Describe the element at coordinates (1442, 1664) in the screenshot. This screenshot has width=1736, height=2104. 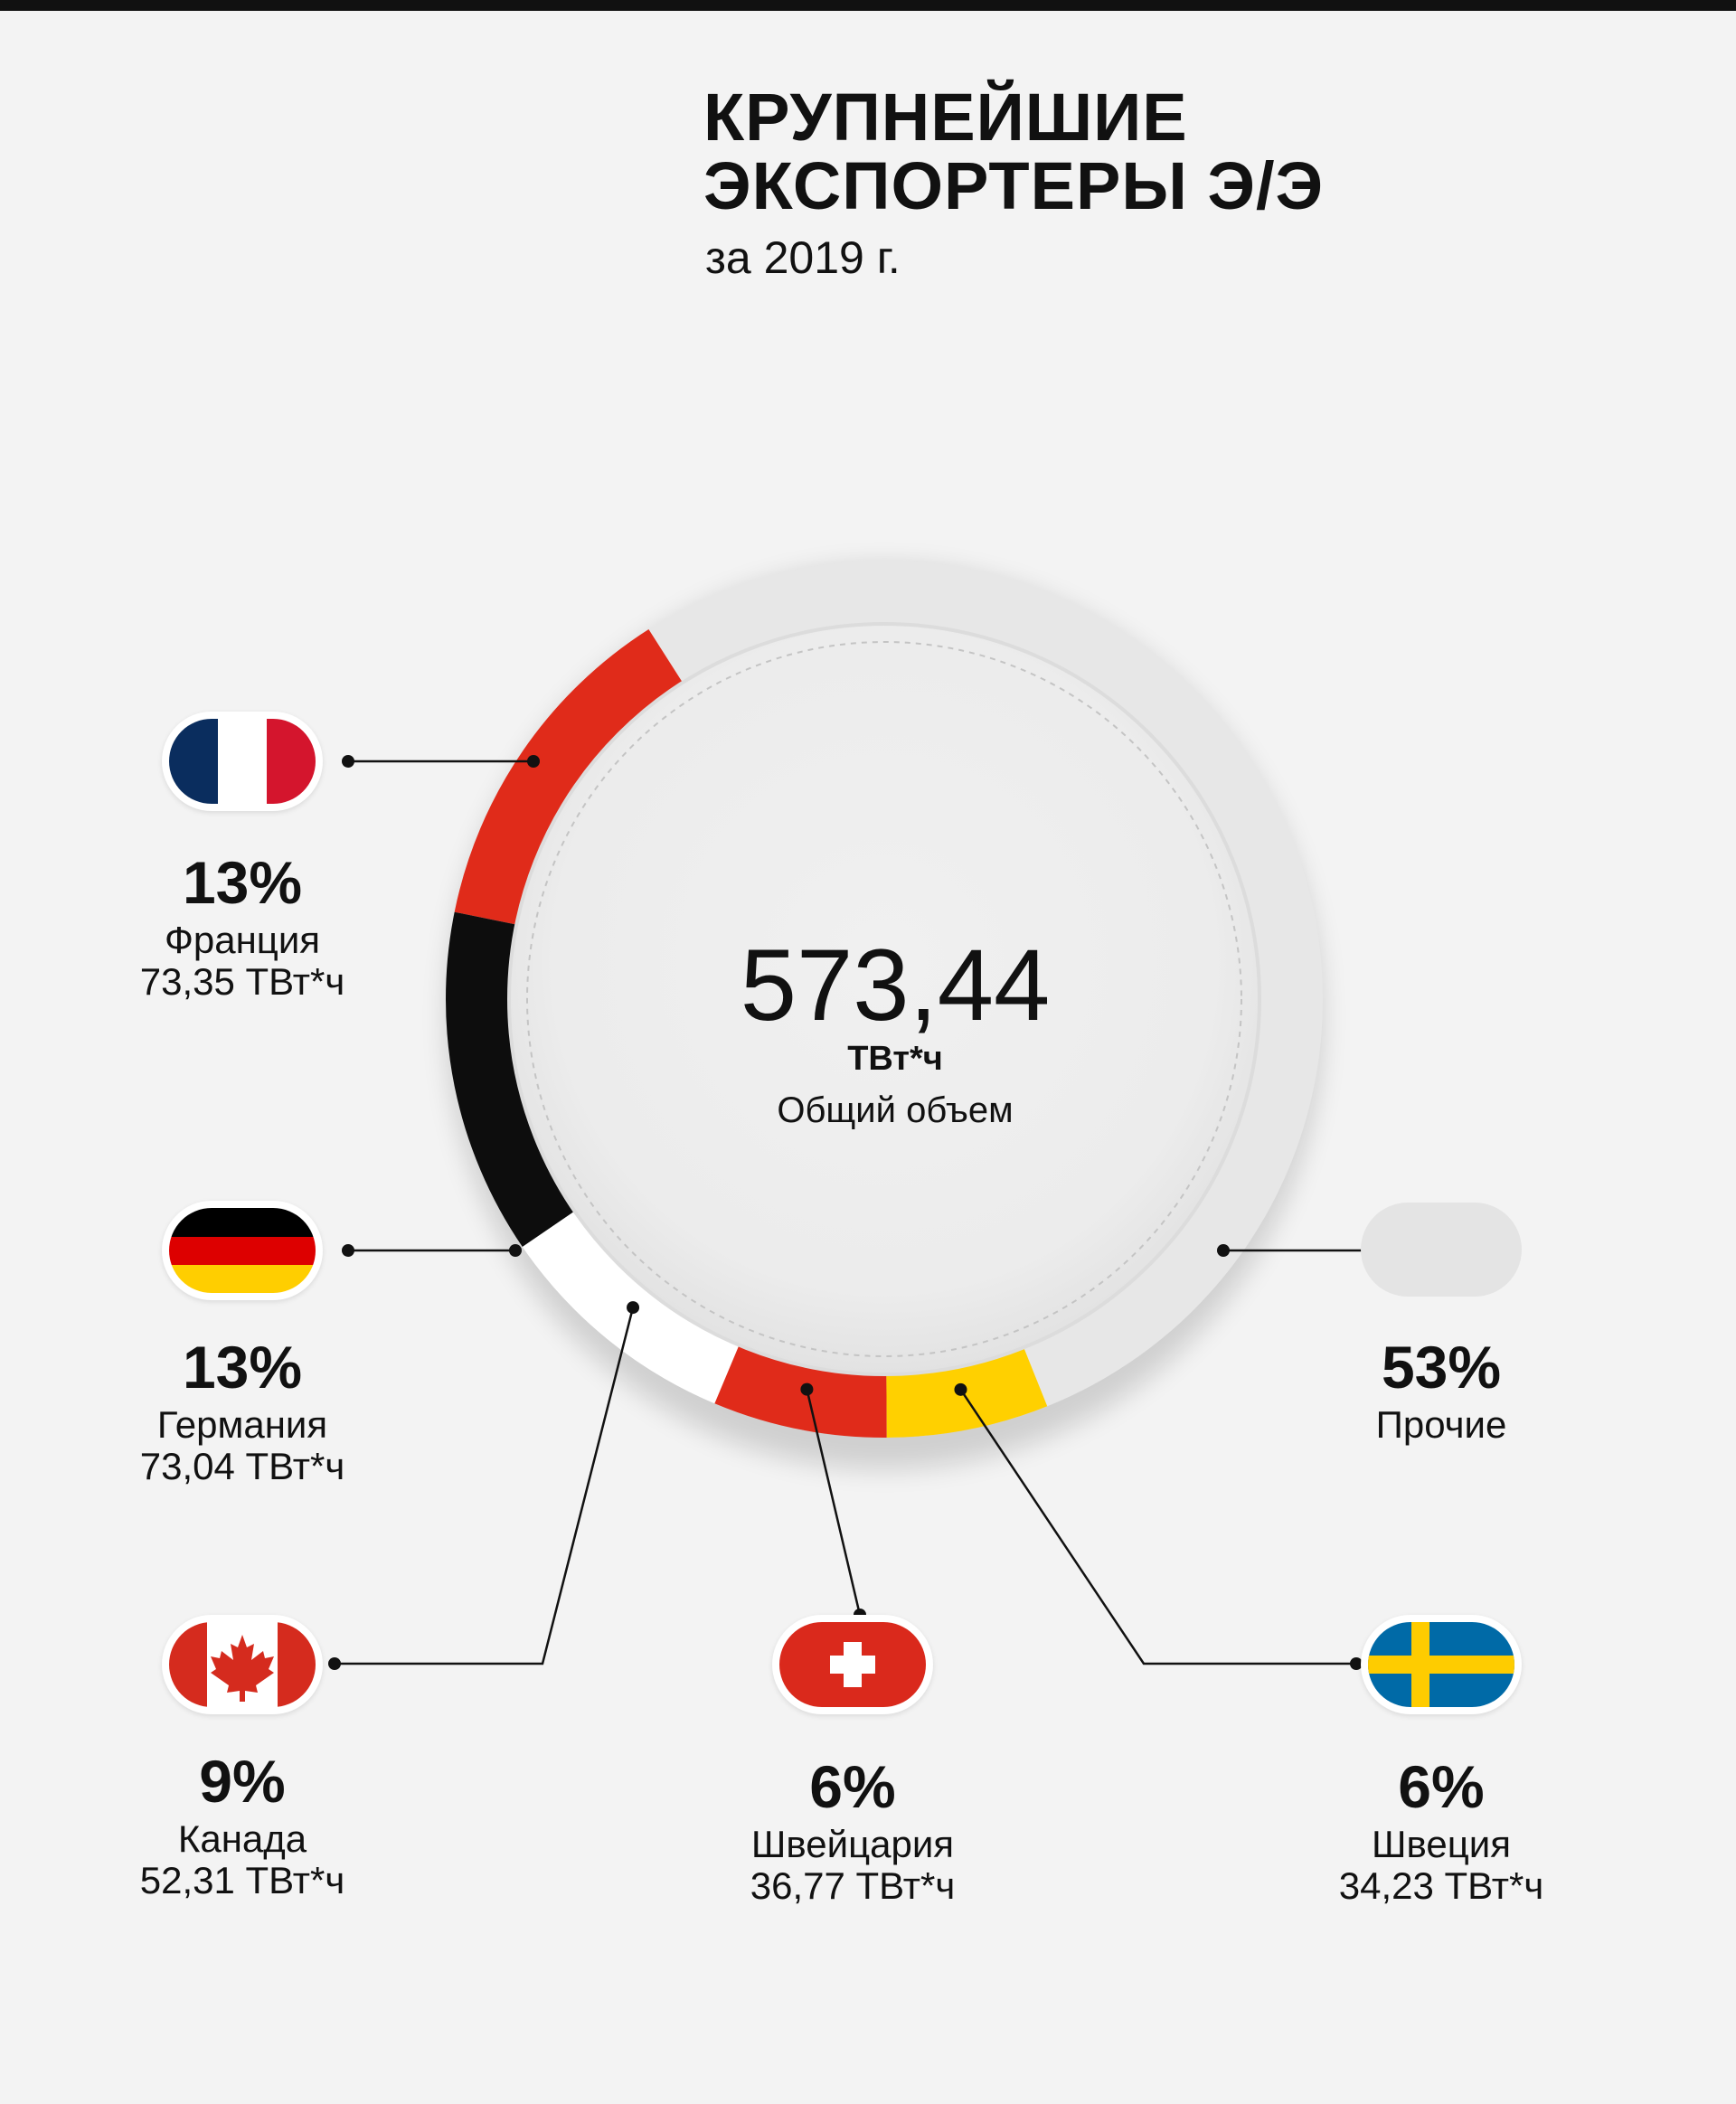
I see `sweden-flag-icon` at that location.